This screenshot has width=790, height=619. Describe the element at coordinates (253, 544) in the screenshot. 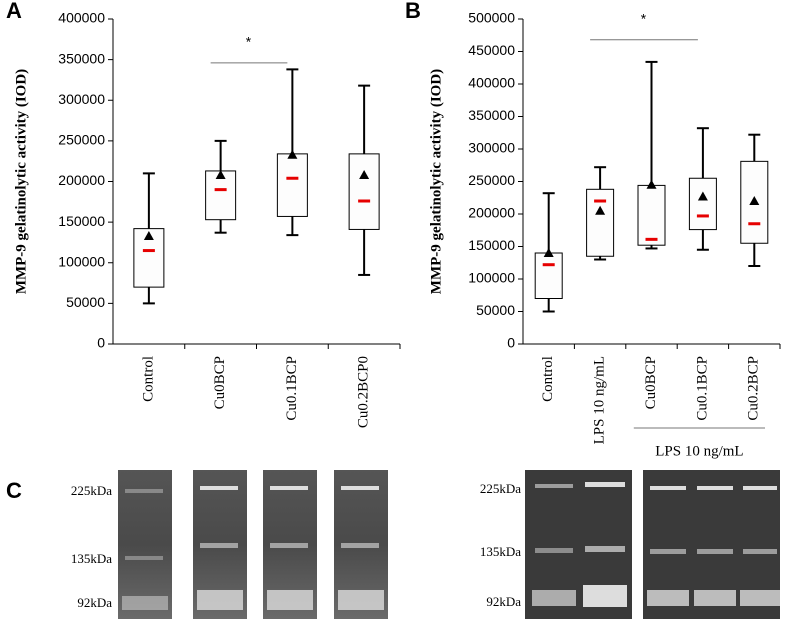

I see `gel-left` at that location.